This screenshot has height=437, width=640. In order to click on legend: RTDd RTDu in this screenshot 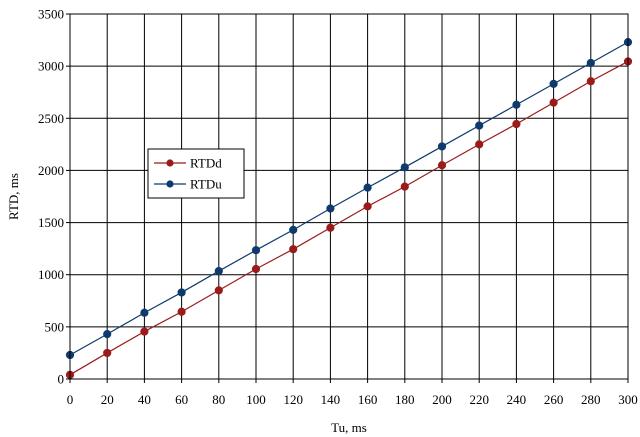, I will do `click(196, 173)`.